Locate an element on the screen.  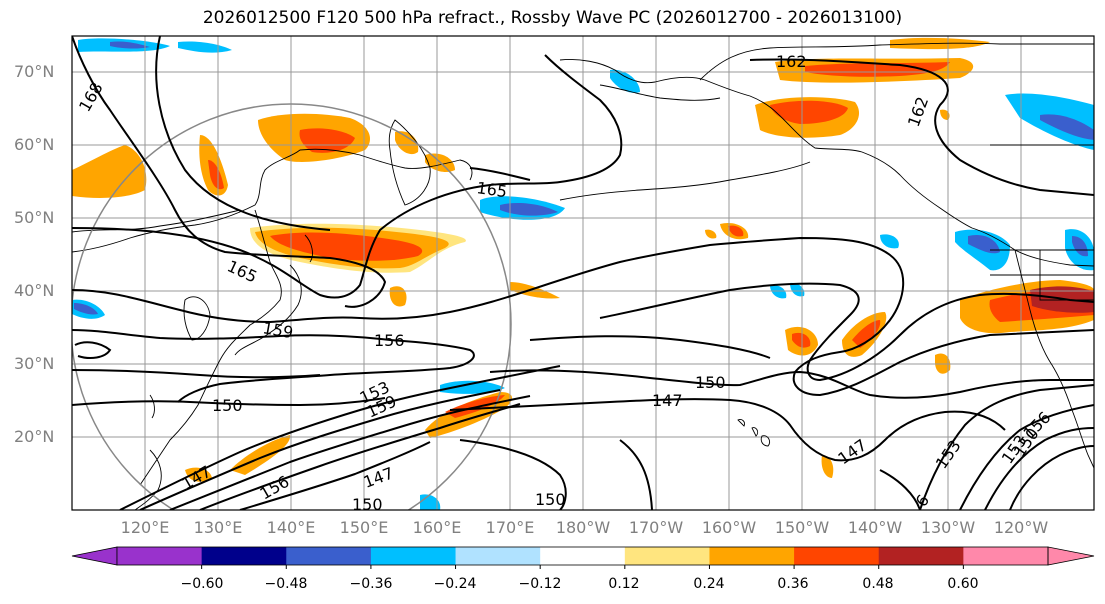
lon-label-140w: 140°W is located at coordinates (875, 527).